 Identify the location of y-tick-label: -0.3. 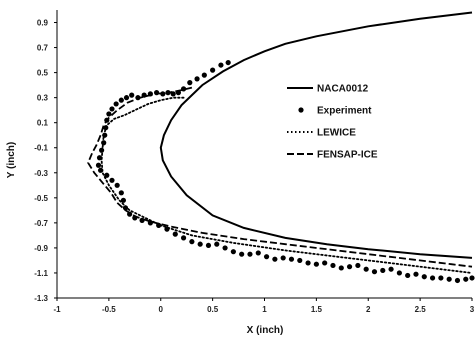
(41, 173).